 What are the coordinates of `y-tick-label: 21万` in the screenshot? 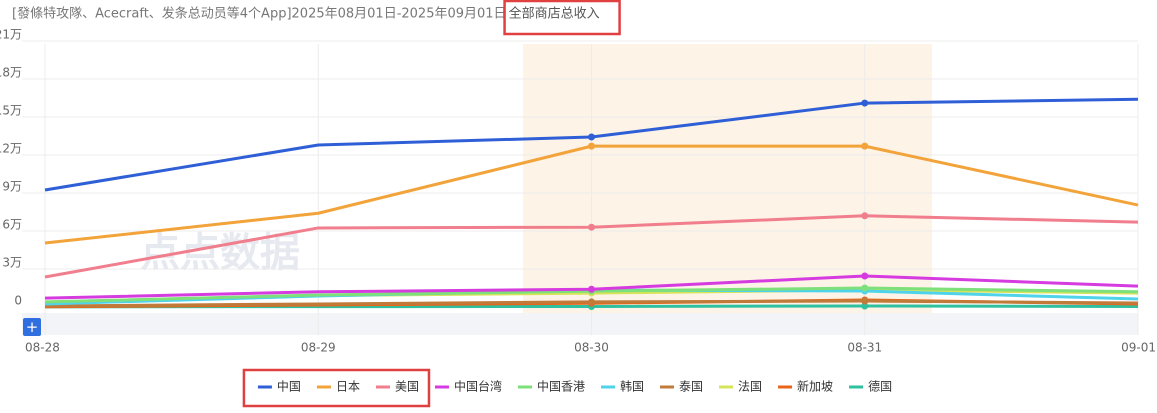 It's located at (11, 35).